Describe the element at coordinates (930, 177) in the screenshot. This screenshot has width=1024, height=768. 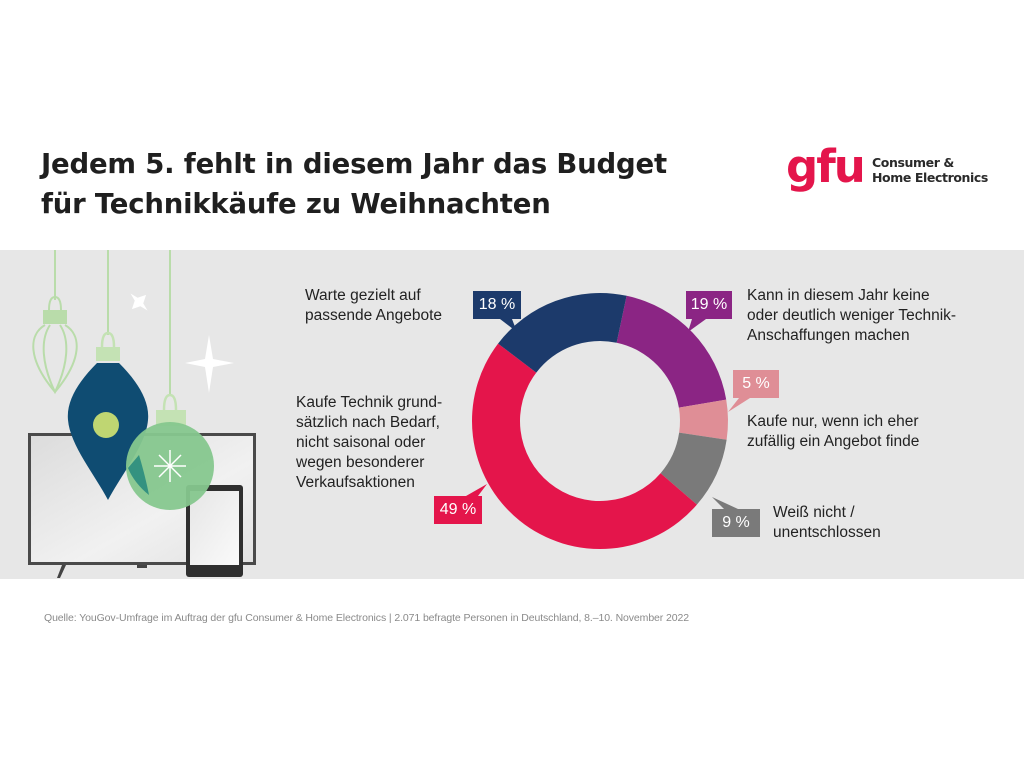
I see `logo-text-line-2: Home Electronics` at that location.